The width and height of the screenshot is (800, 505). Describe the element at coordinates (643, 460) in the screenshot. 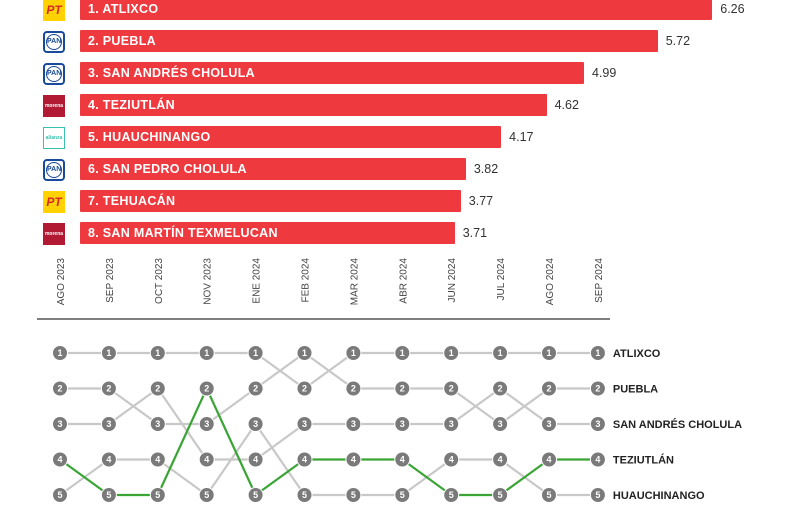

I see `series-label: TEZIUTLÁN` at that location.